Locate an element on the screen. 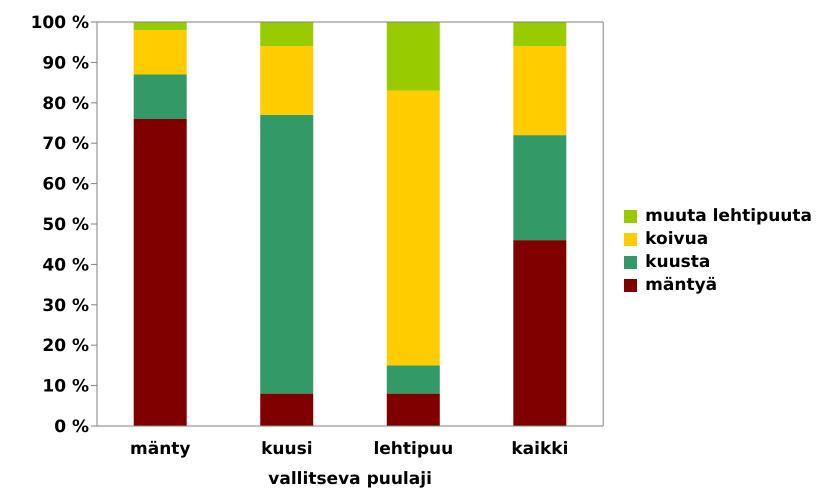 This screenshot has width=830, height=501. legend-label: muuta lehtipuuta is located at coordinates (728, 216).